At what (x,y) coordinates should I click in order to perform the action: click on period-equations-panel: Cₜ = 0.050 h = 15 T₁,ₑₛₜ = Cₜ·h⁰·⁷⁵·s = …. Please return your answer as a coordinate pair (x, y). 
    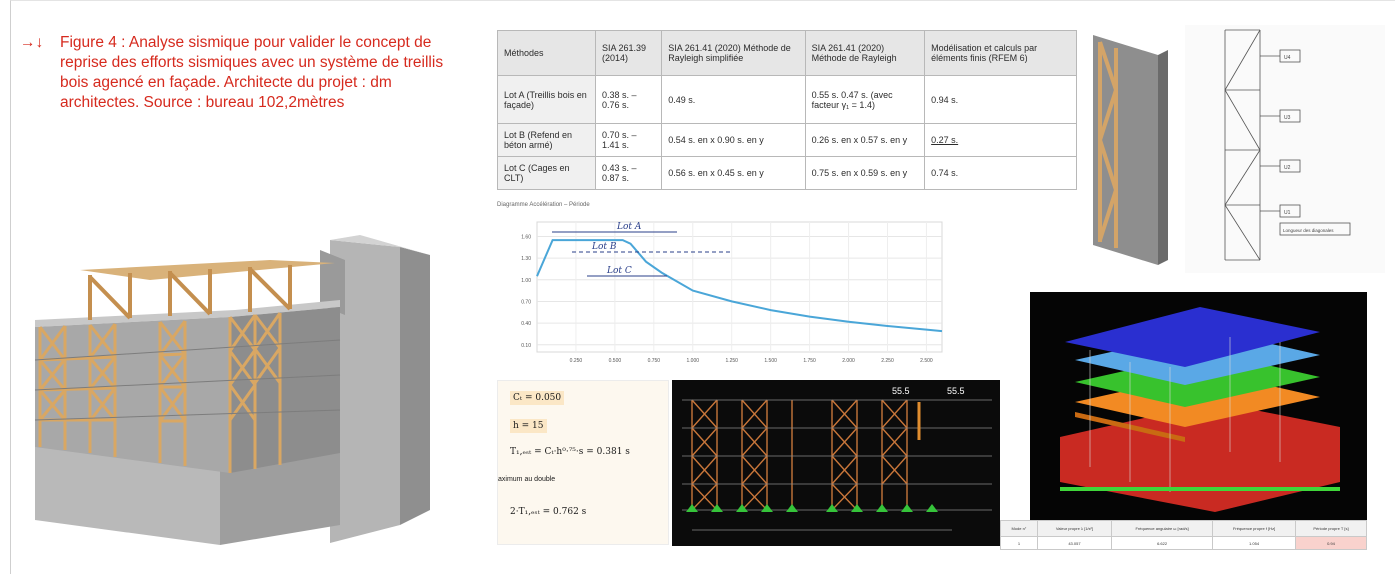
    Looking at the image, I should click on (583, 462).